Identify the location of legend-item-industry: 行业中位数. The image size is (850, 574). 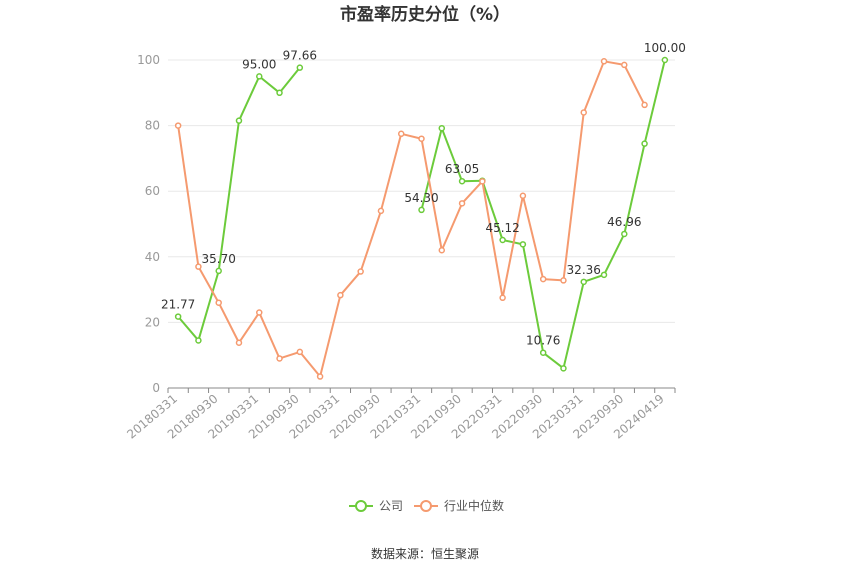
(459, 505).